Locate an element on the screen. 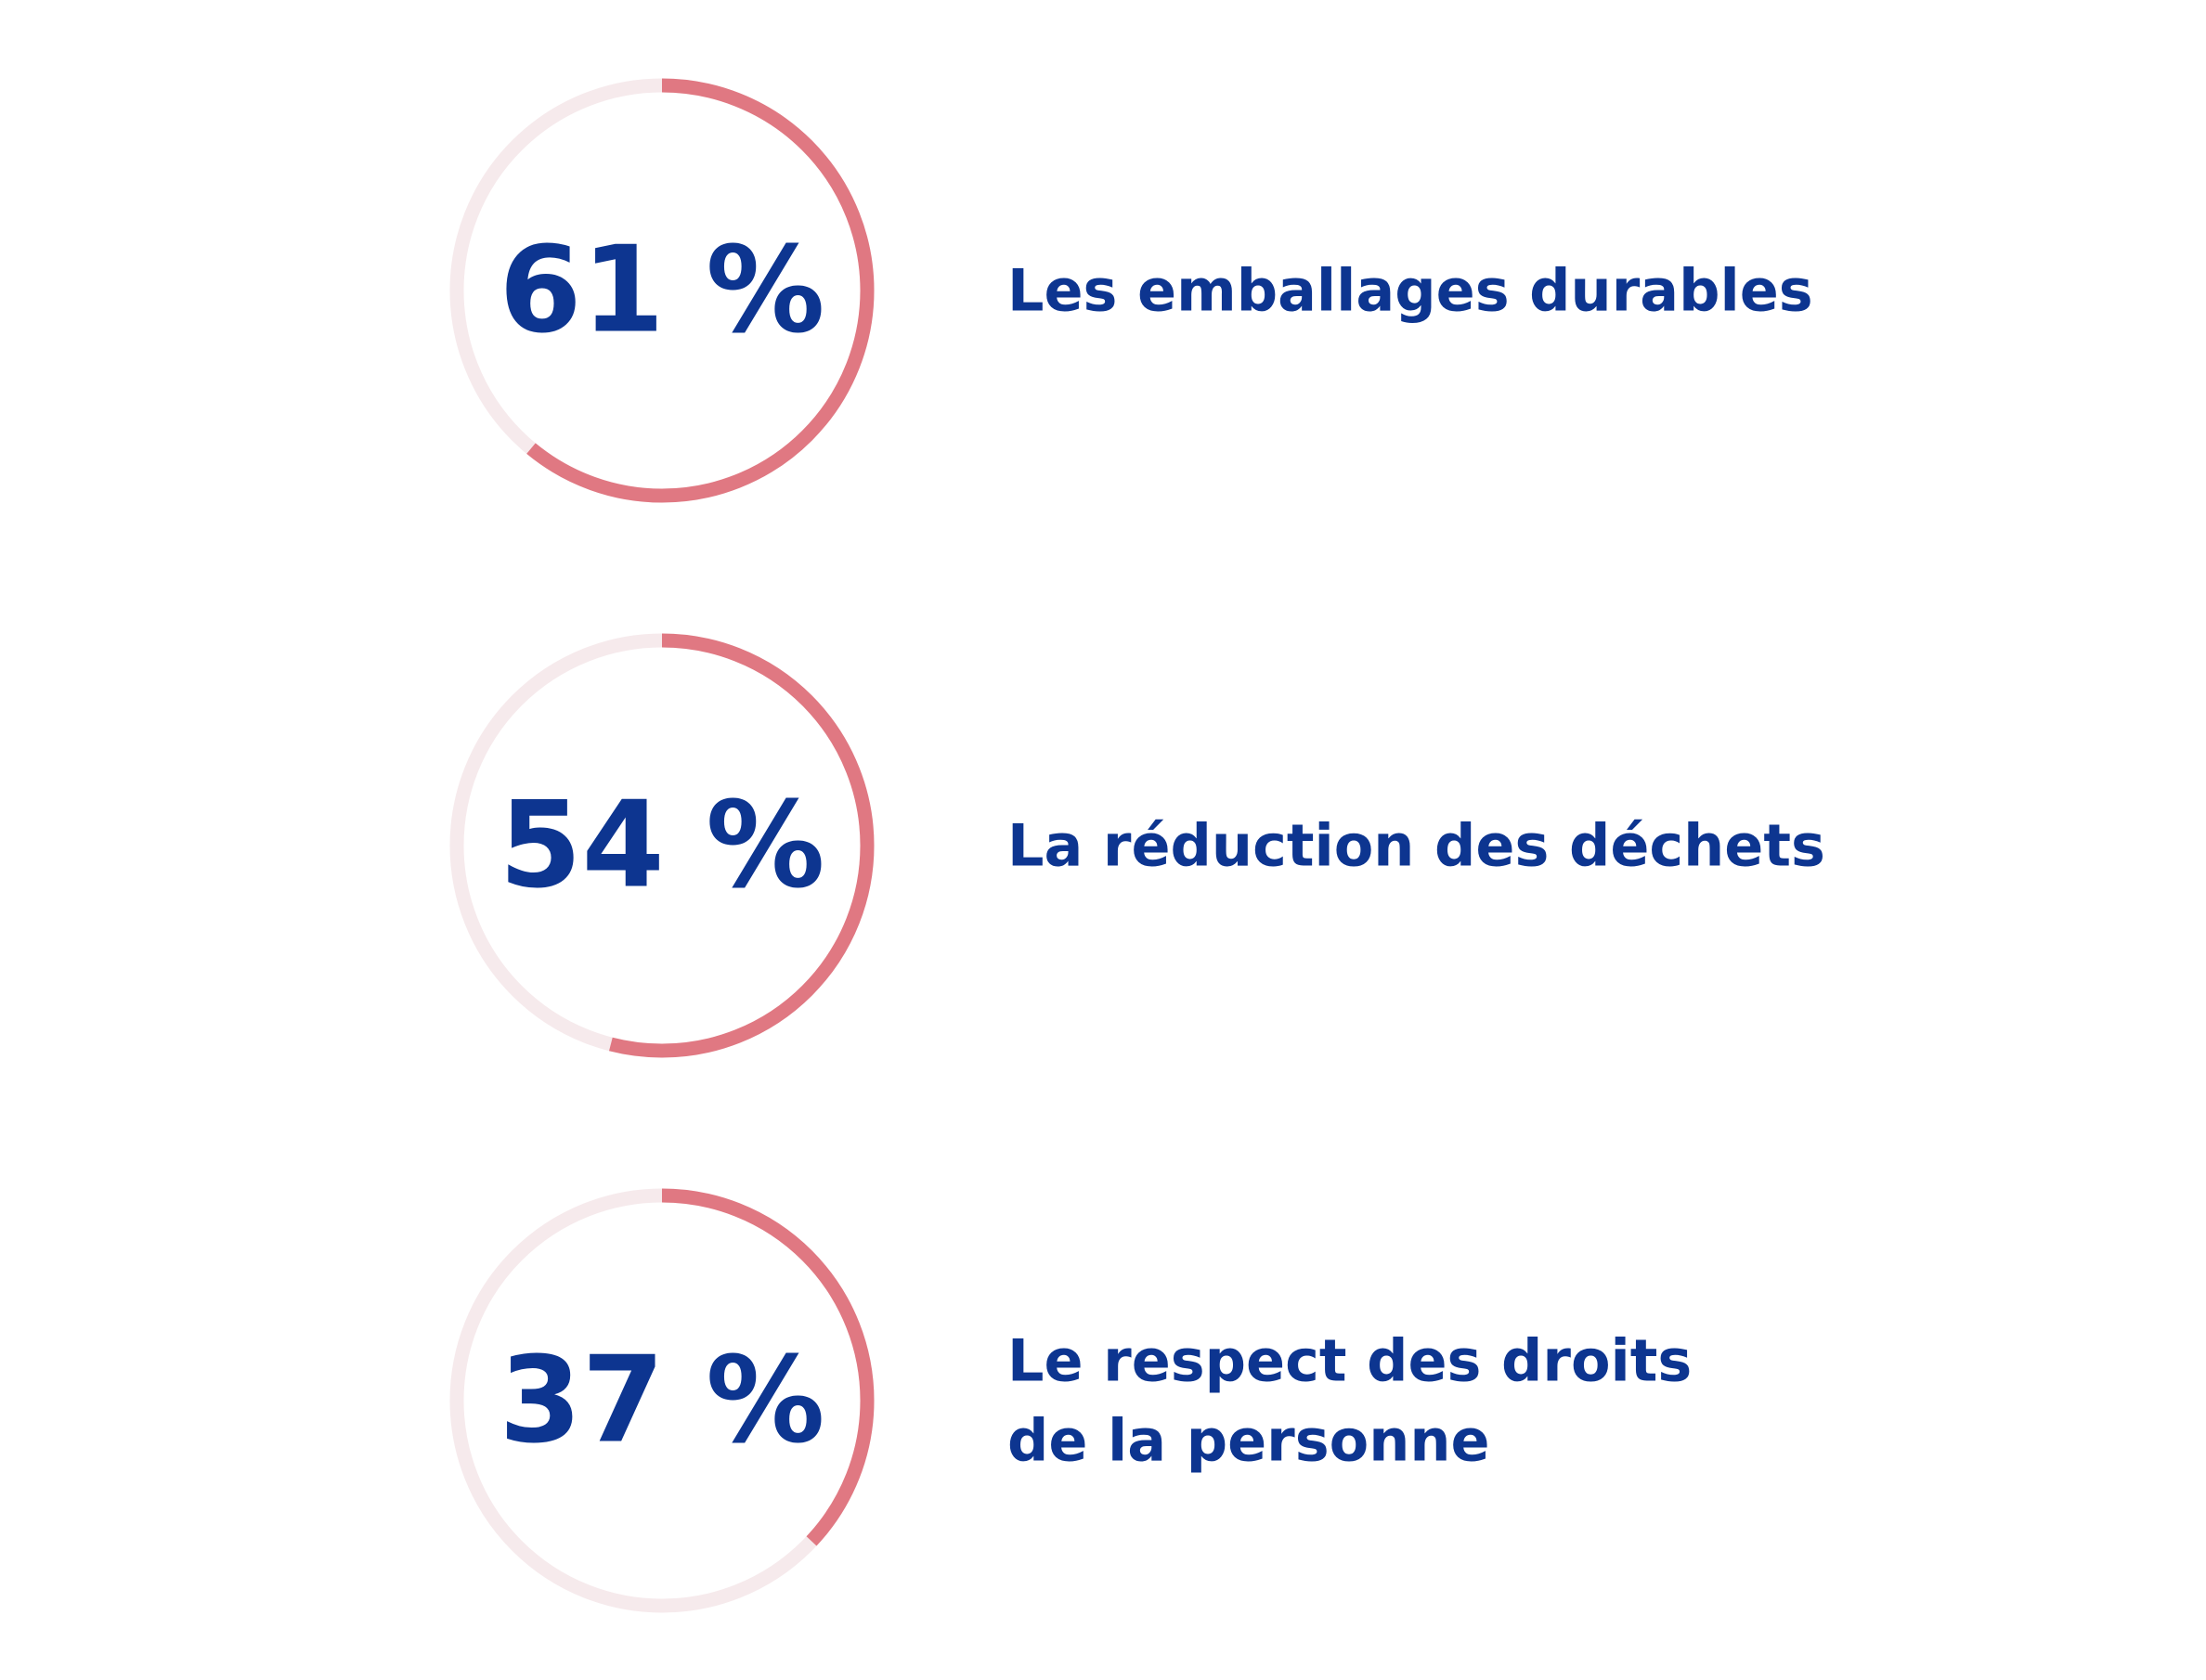 The height and width of the screenshot is (1680, 2206). item-label-line: La réduction des déchets is located at coordinates (1416, 846).